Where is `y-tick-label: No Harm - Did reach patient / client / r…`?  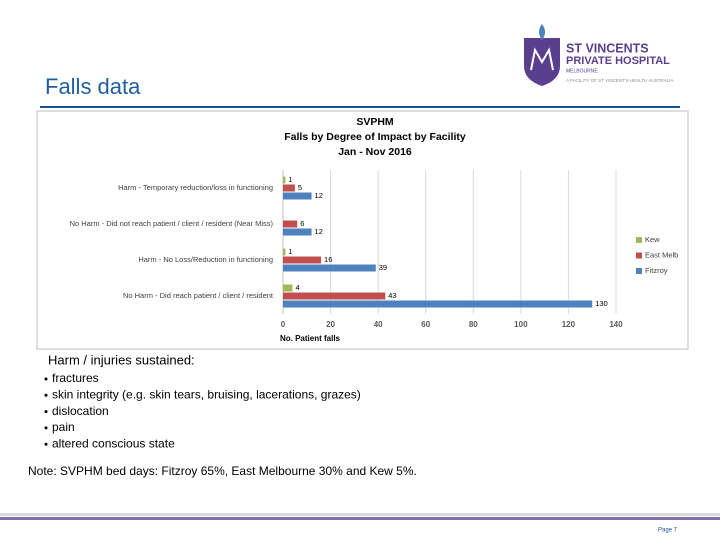 y-tick-label: No Harm - Did reach patient / client / r… is located at coordinates (198, 295).